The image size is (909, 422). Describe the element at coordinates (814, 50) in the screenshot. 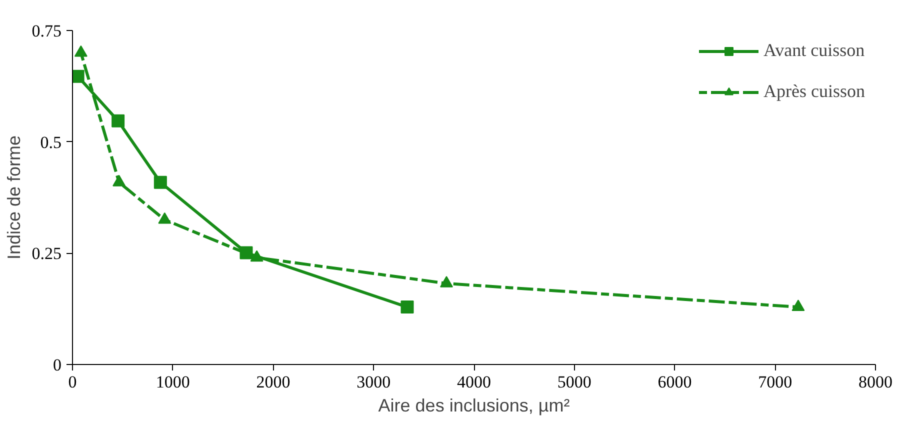

I see `legend-label: Avant cuisson` at that location.